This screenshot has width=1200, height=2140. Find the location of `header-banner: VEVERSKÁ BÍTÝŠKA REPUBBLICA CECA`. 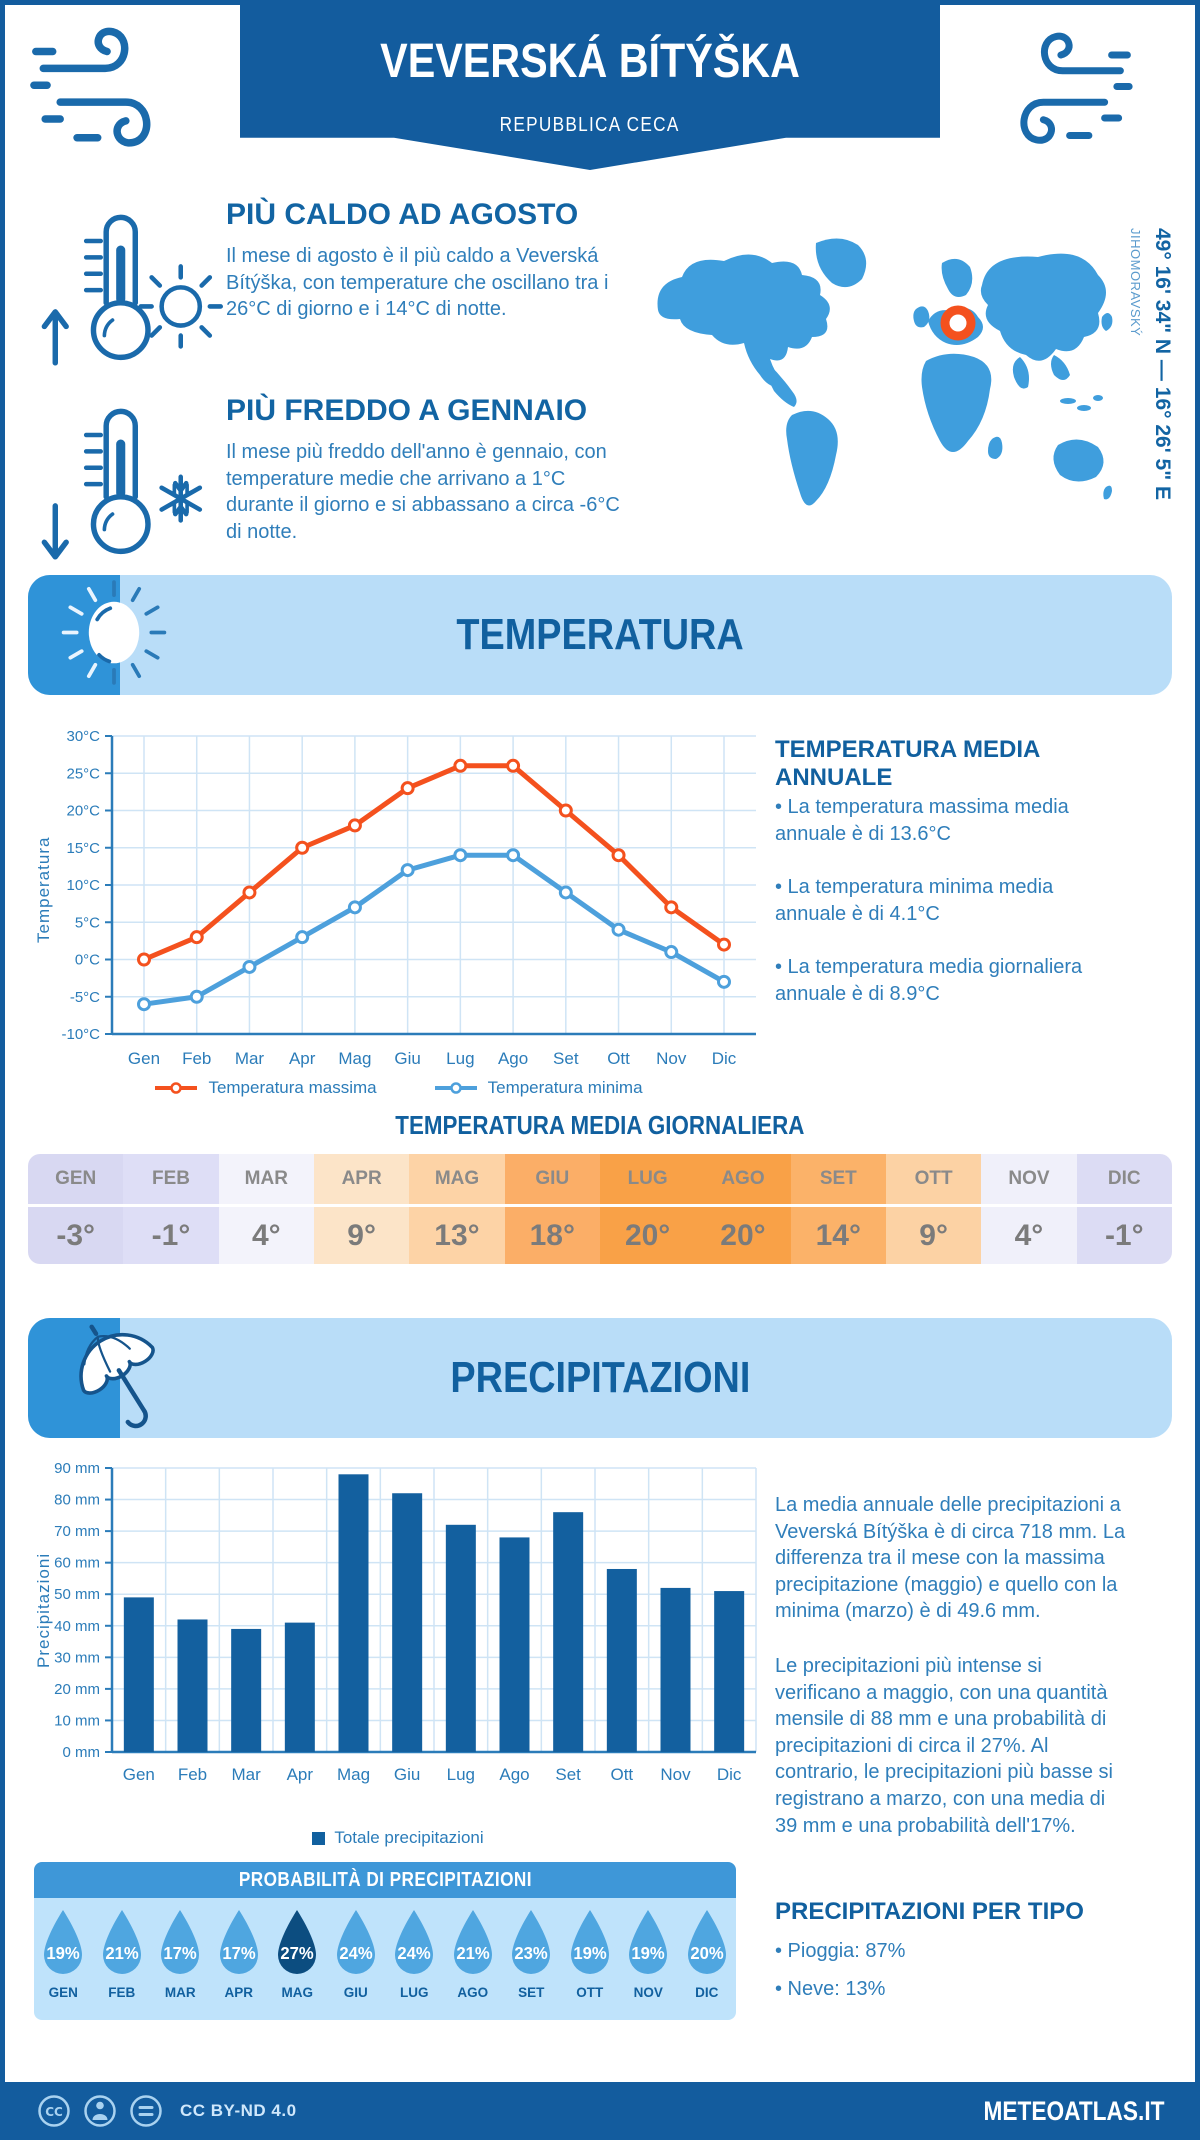

header-banner: VEVERSKÁ BÍTÝŠKA REPUBBLICA CECA is located at coordinates (590, 85).